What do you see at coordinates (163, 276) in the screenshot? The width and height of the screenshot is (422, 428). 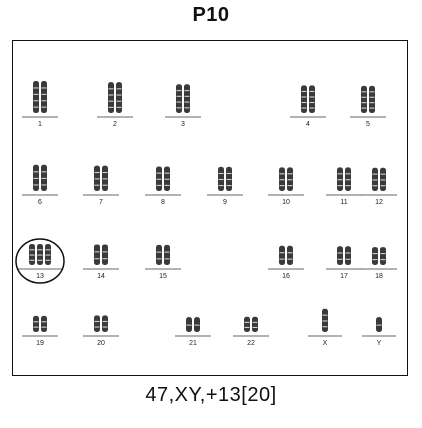 I see `chromosome-label: 15` at bounding box center [163, 276].